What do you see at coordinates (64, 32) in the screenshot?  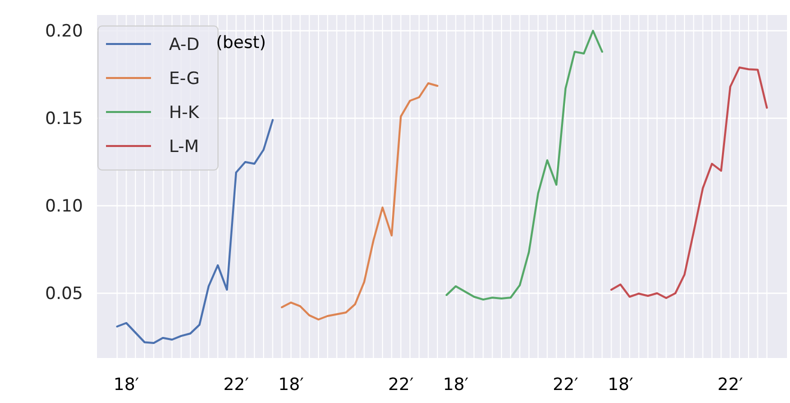 I see `y-tick-label: 0.20` at bounding box center [64, 32].